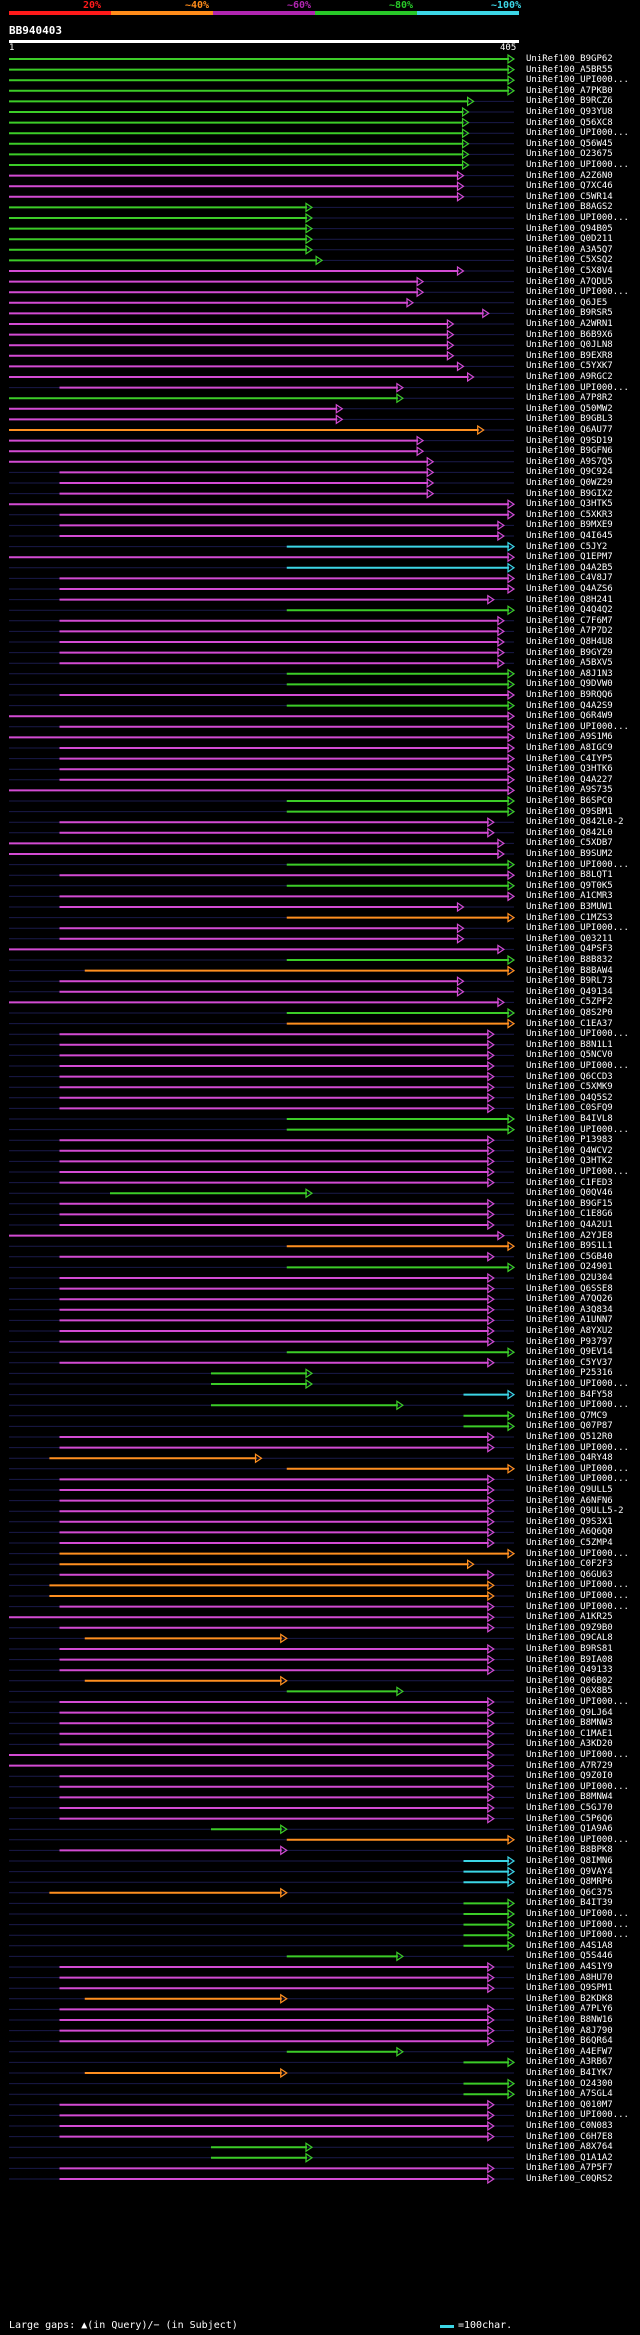 The height and width of the screenshot is (2335, 640). What do you see at coordinates (569, 451) in the screenshot?
I see `hit-label: UniRef100_B9GFN6` at bounding box center [569, 451].